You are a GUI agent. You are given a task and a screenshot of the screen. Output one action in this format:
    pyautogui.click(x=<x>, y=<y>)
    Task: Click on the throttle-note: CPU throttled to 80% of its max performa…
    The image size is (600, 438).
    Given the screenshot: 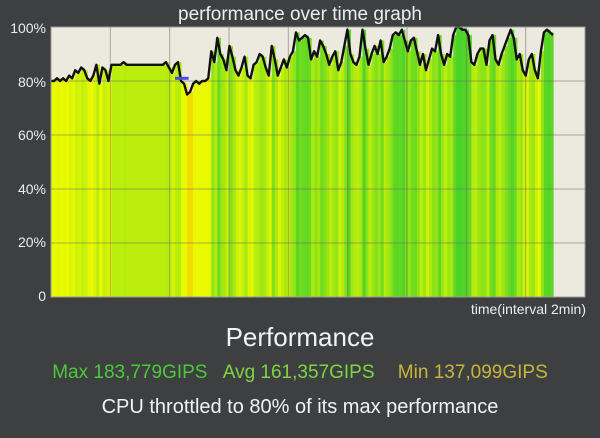 What is the action you would take?
    pyautogui.click(x=300, y=407)
    